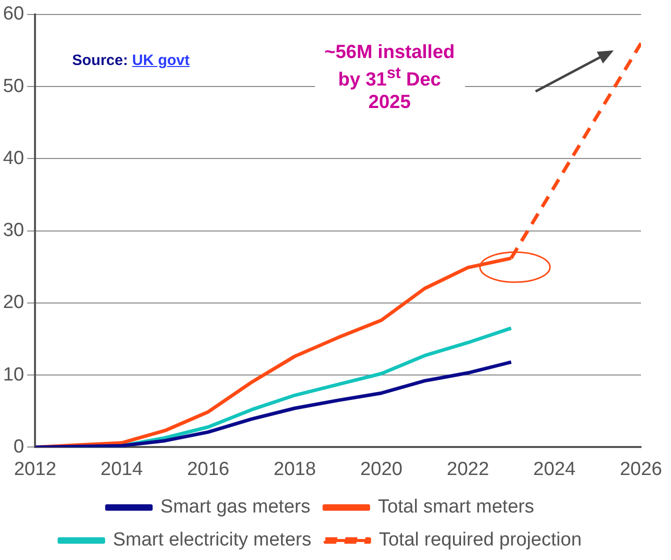 This screenshot has height=560, width=671. Describe the element at coordinates (212, 540) in the screenshot. I see `legend-label: Smart electricity meters` at that location.